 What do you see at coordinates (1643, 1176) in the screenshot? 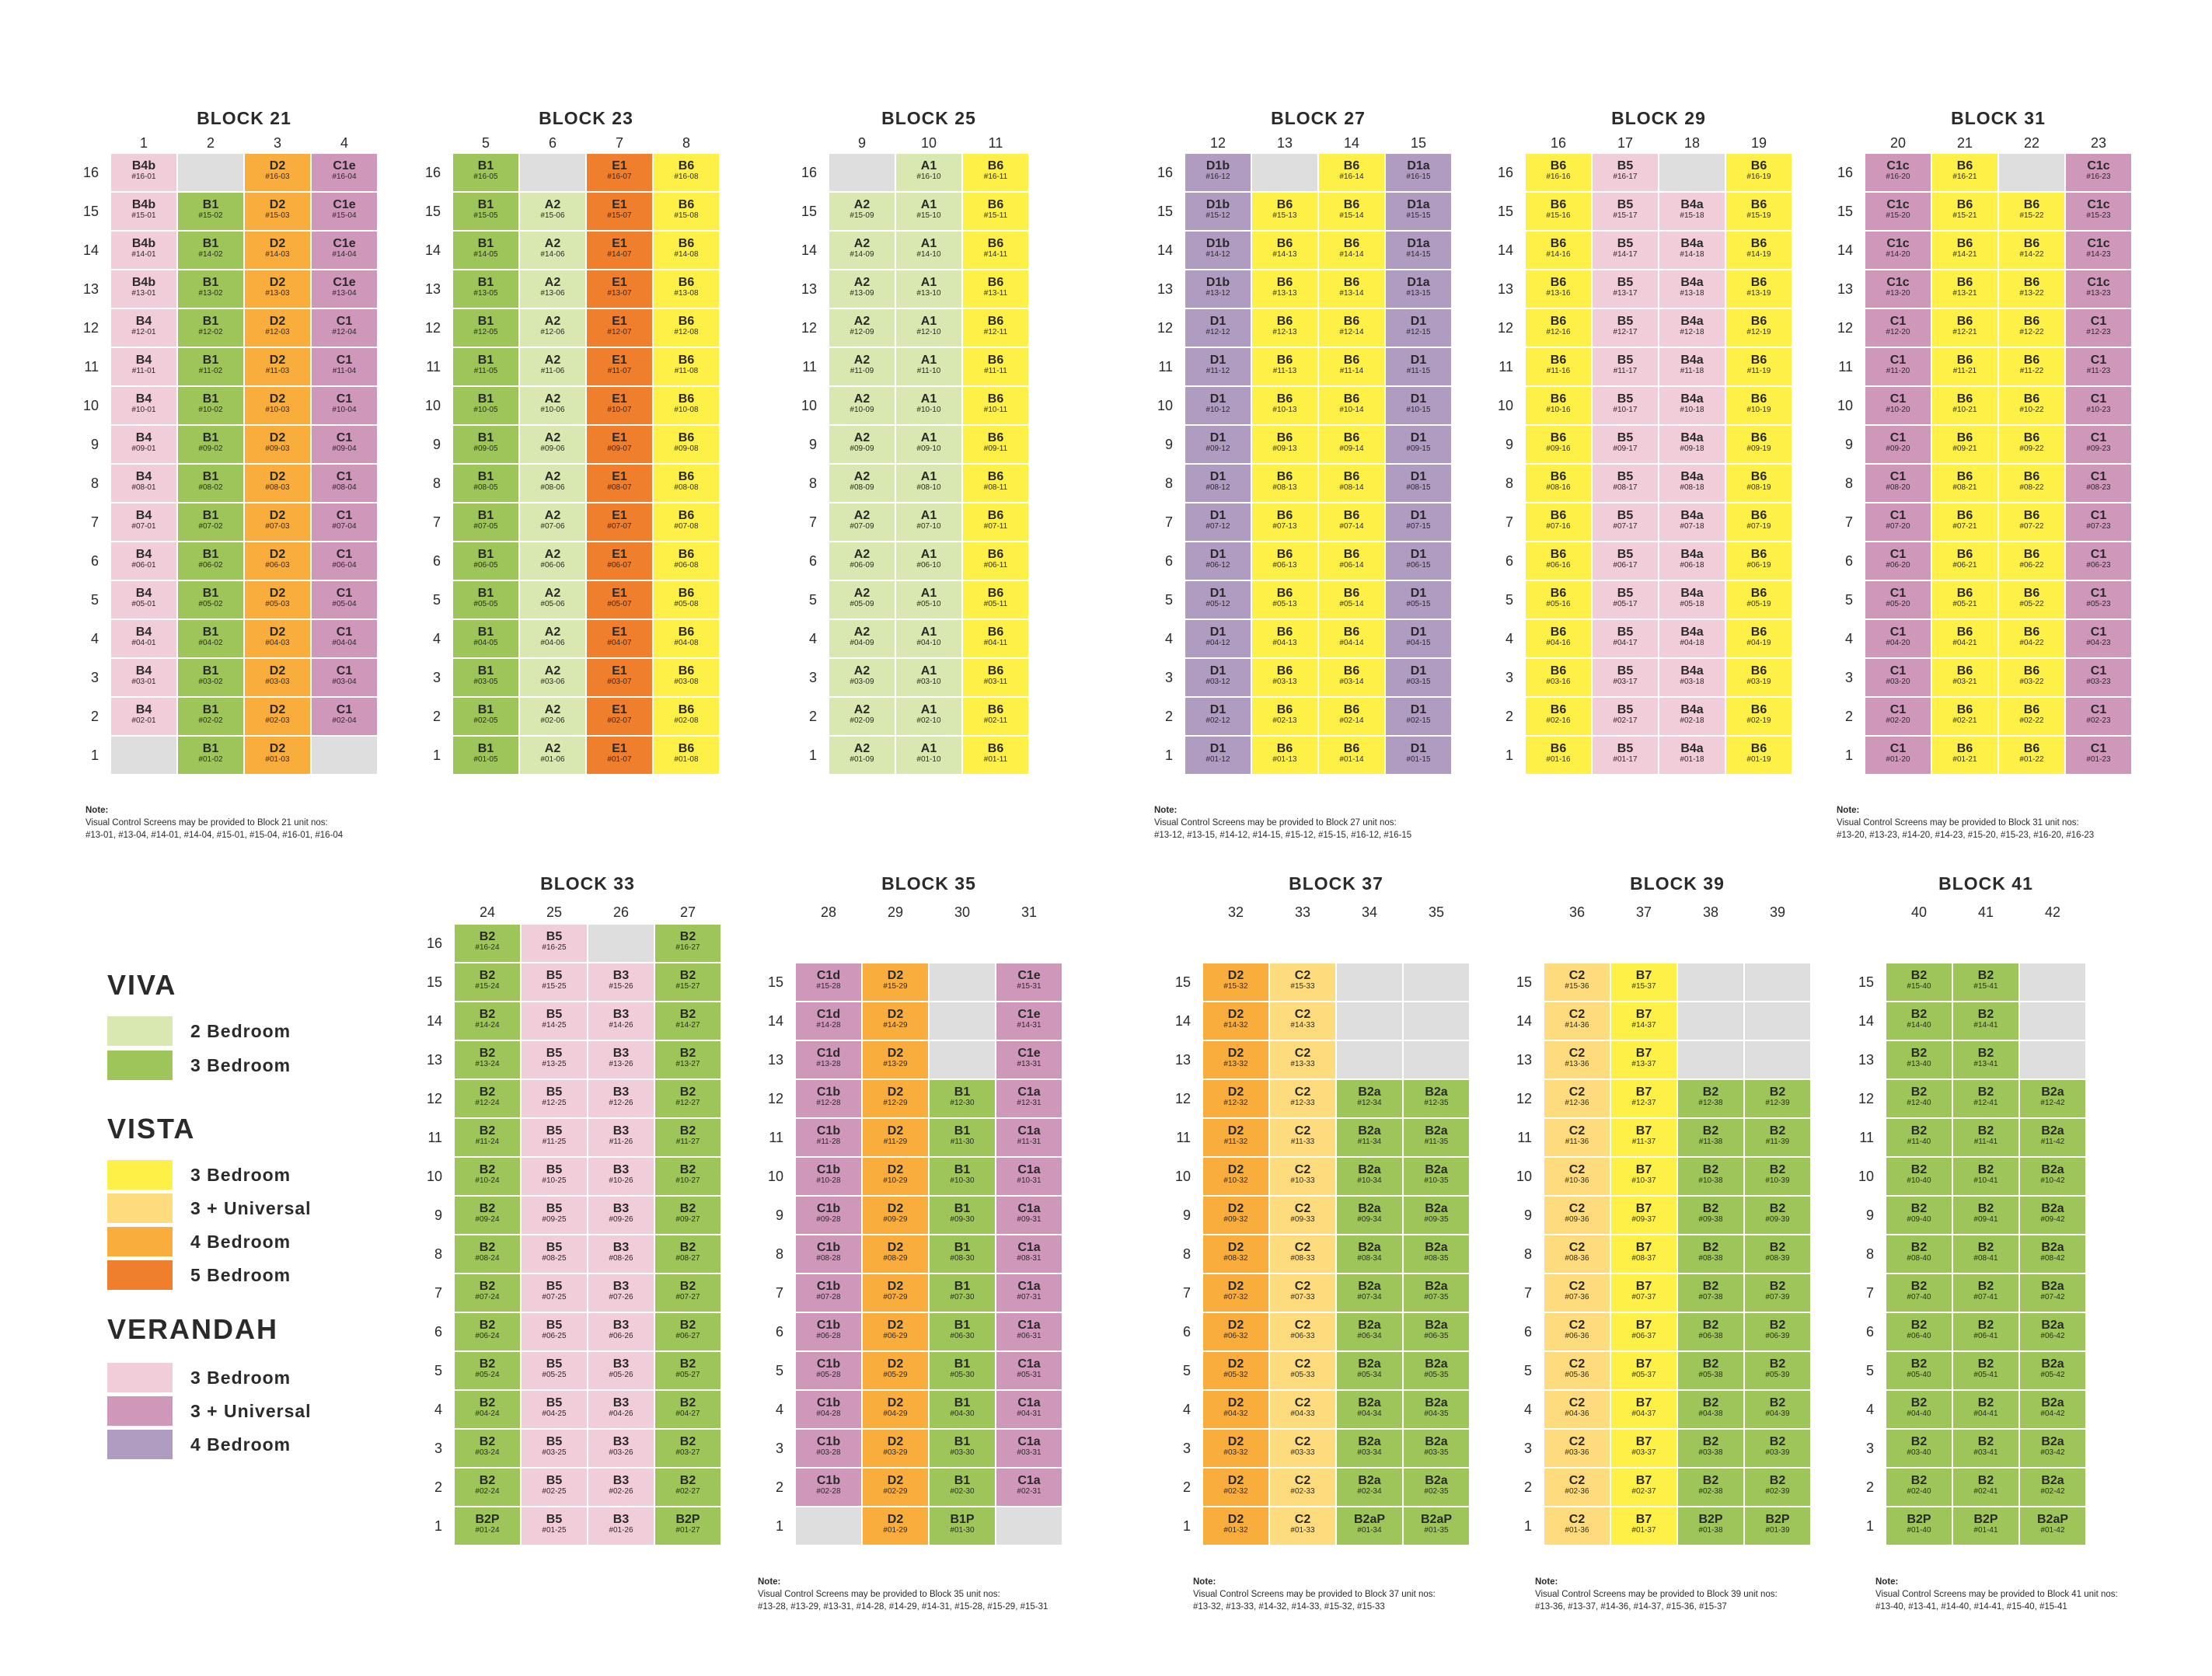
I see `unit-cell: B7 #10-37` at bounding box center [1643, 1176].